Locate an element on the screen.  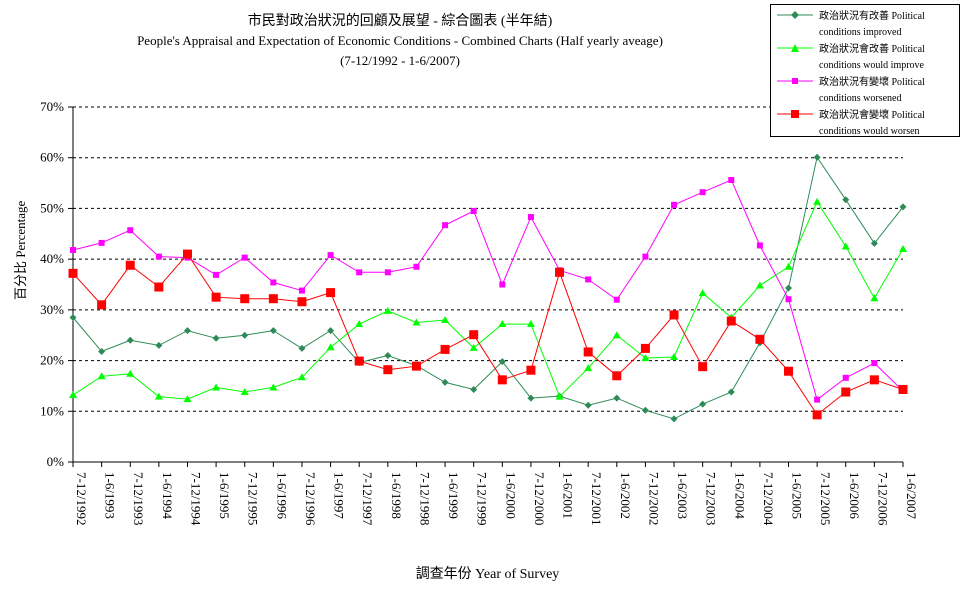
x-tick-label: 1-6/2005 is located at coordinates (797, 495).